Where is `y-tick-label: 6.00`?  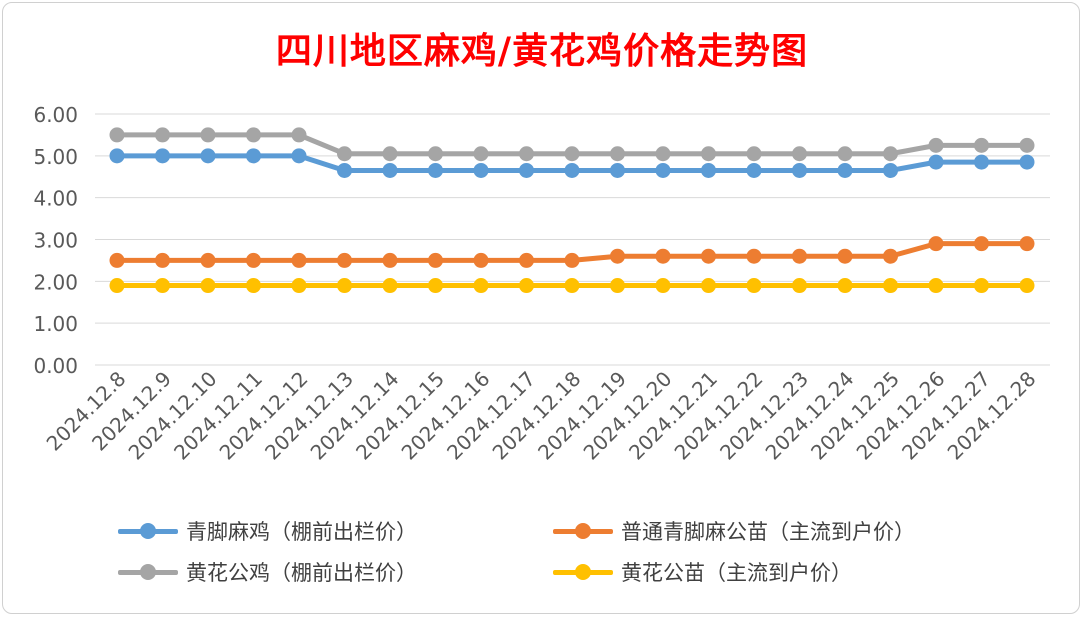
y-tick-label: 6.00 is located at coordinates (55, 115).